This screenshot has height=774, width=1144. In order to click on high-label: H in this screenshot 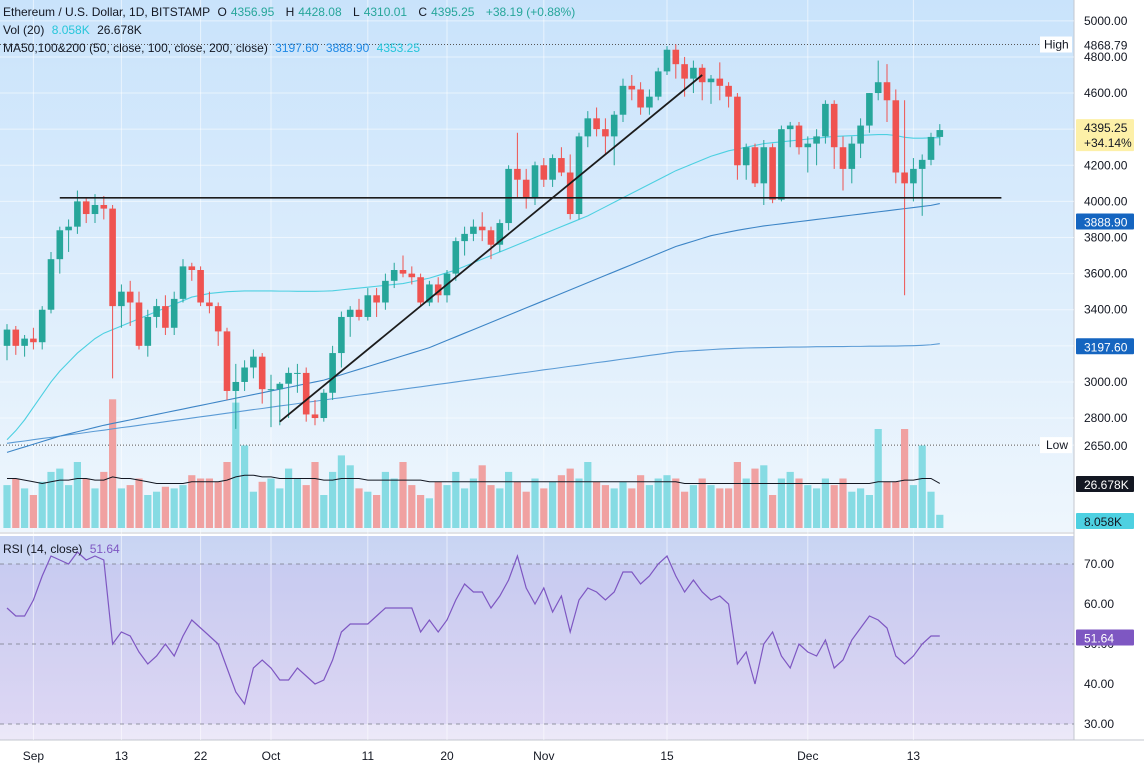, I will do `click(290, 12)`.